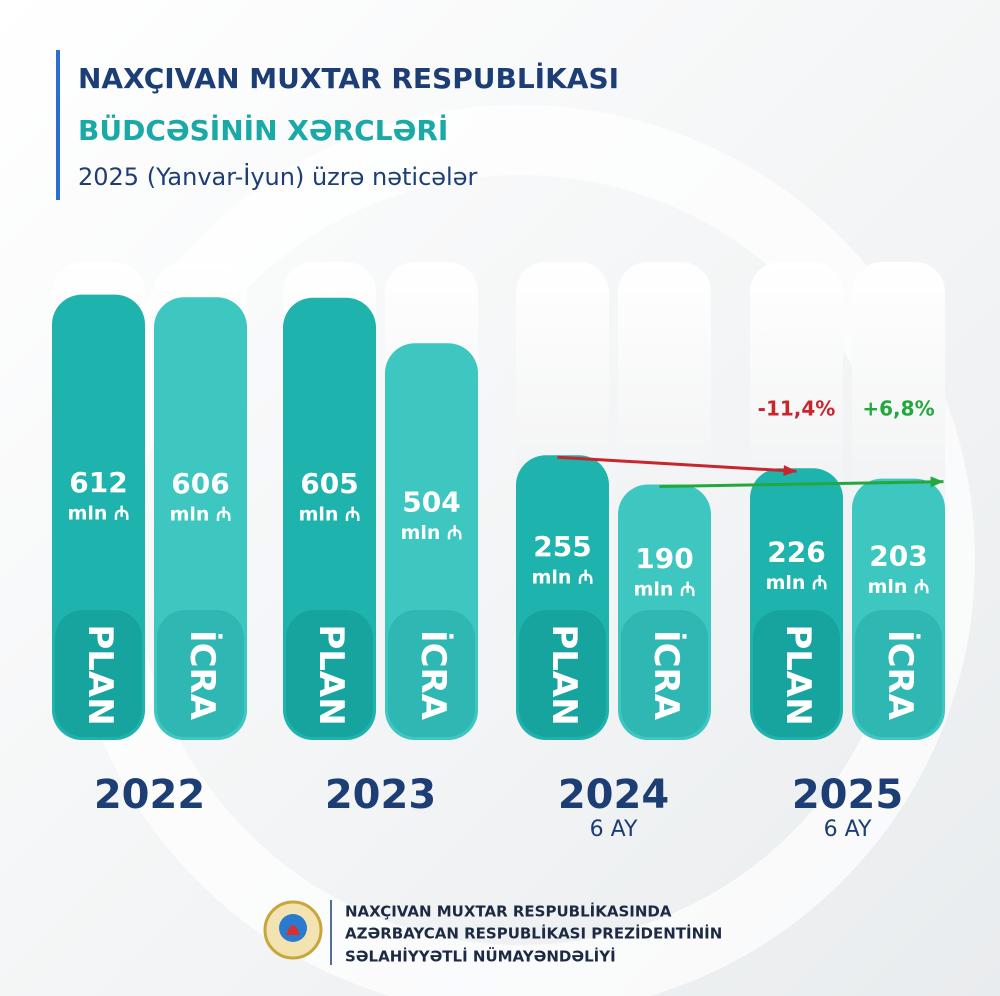 This screenshot has width=1000, height=996. I want to click on title-line: NAXÇIVAN MUXTAR RESPUBLİKASI, so click(348, 78).